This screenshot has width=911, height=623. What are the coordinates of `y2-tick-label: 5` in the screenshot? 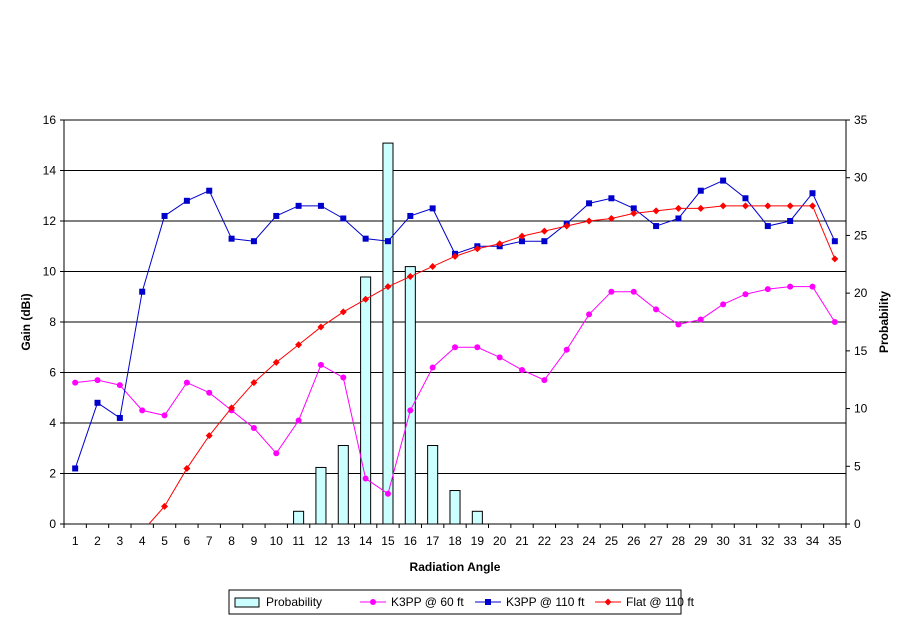 It's located at (857, 466).